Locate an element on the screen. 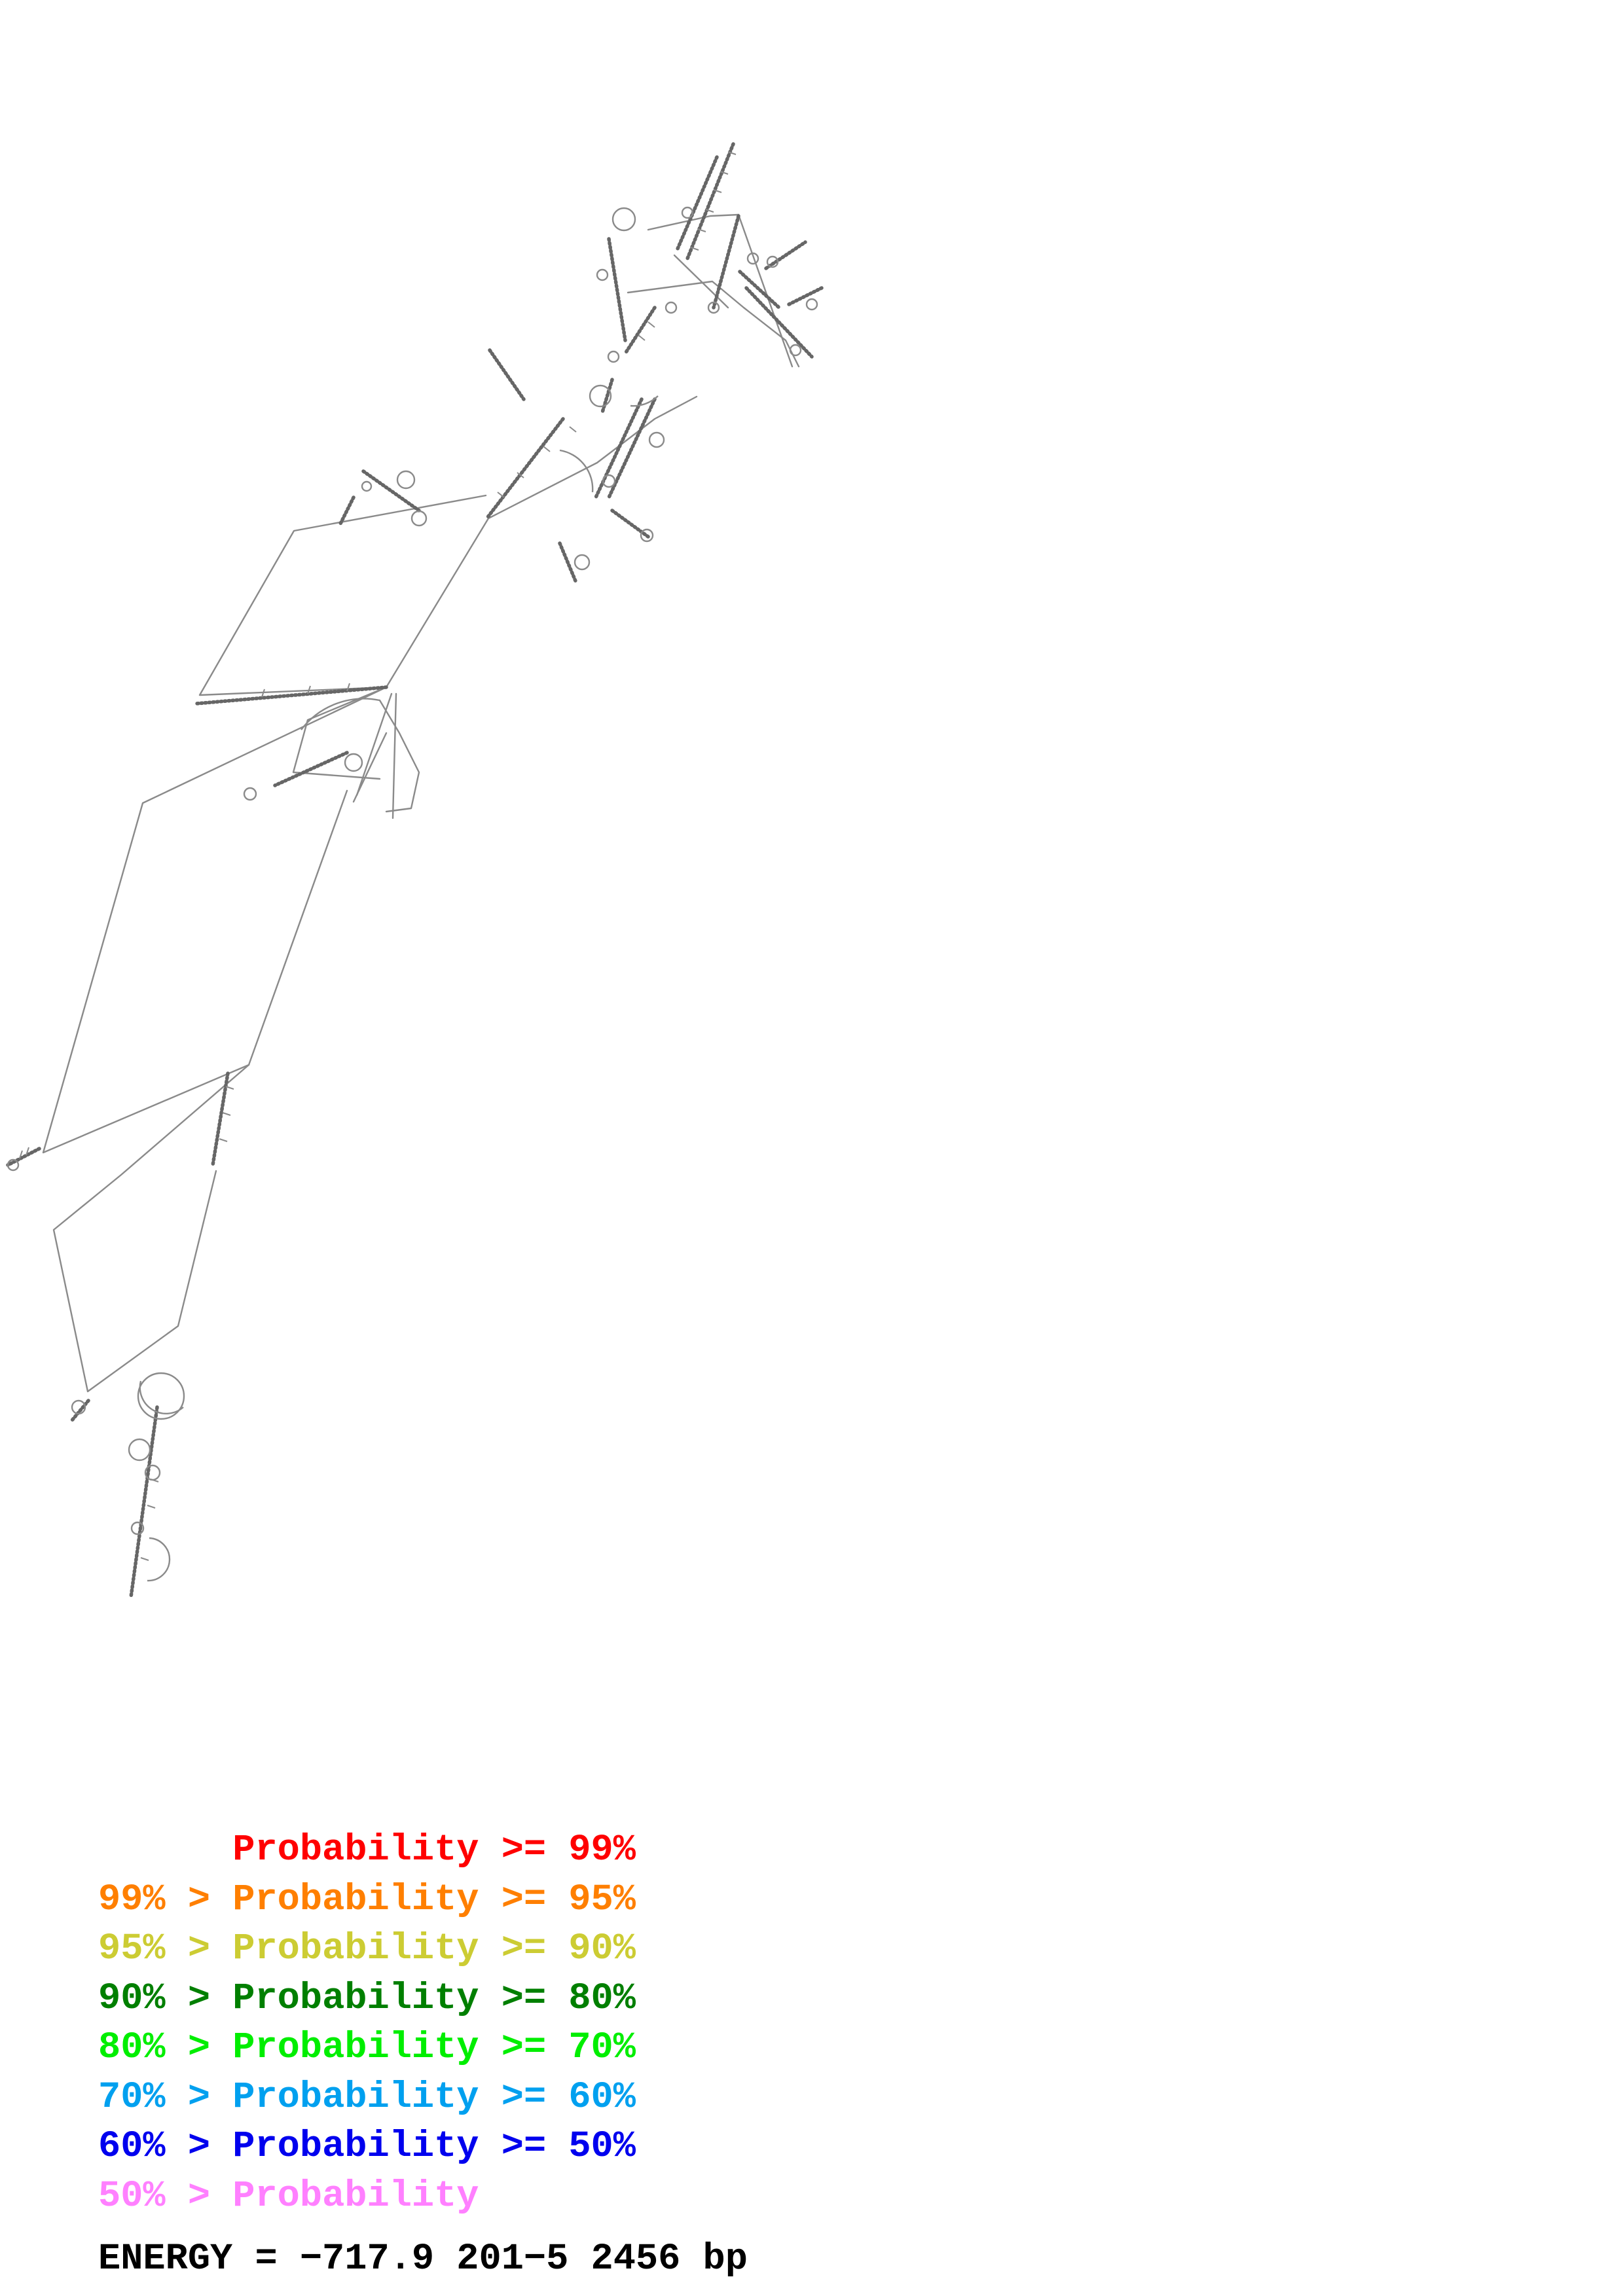 This screenshot has height=2296, width=1623. legend-suffix: >= 90% is located at coordinates (568, 1949).